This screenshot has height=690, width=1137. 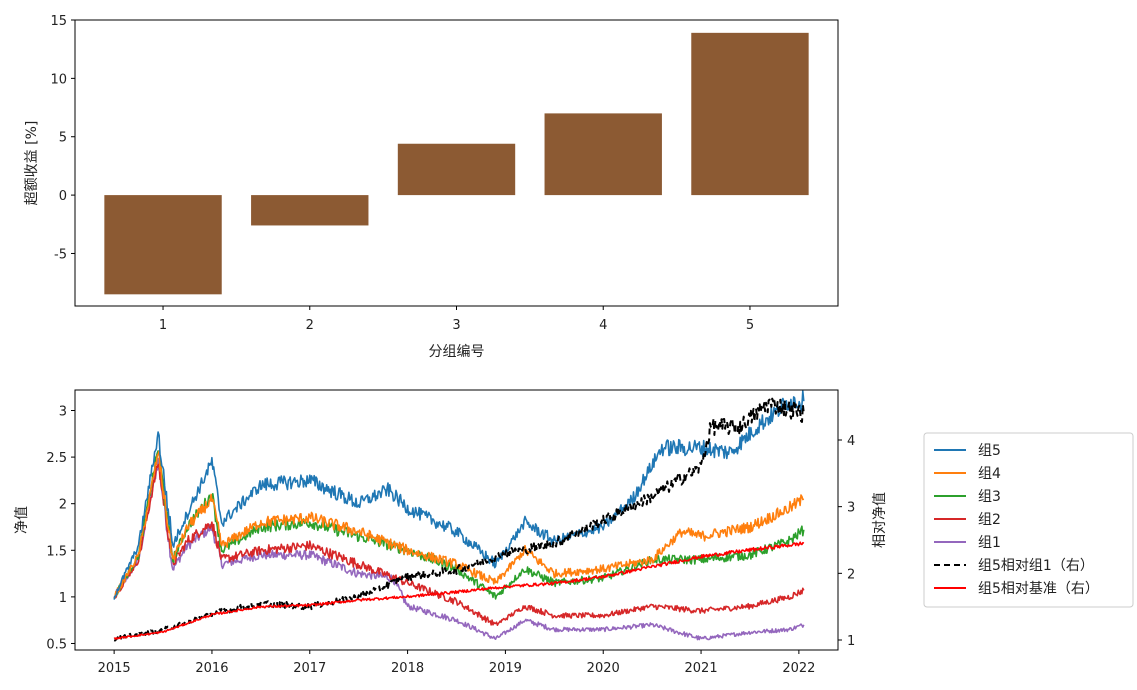 I want to click on line-x-tick-label: 2015, so click(x=114, y=668).